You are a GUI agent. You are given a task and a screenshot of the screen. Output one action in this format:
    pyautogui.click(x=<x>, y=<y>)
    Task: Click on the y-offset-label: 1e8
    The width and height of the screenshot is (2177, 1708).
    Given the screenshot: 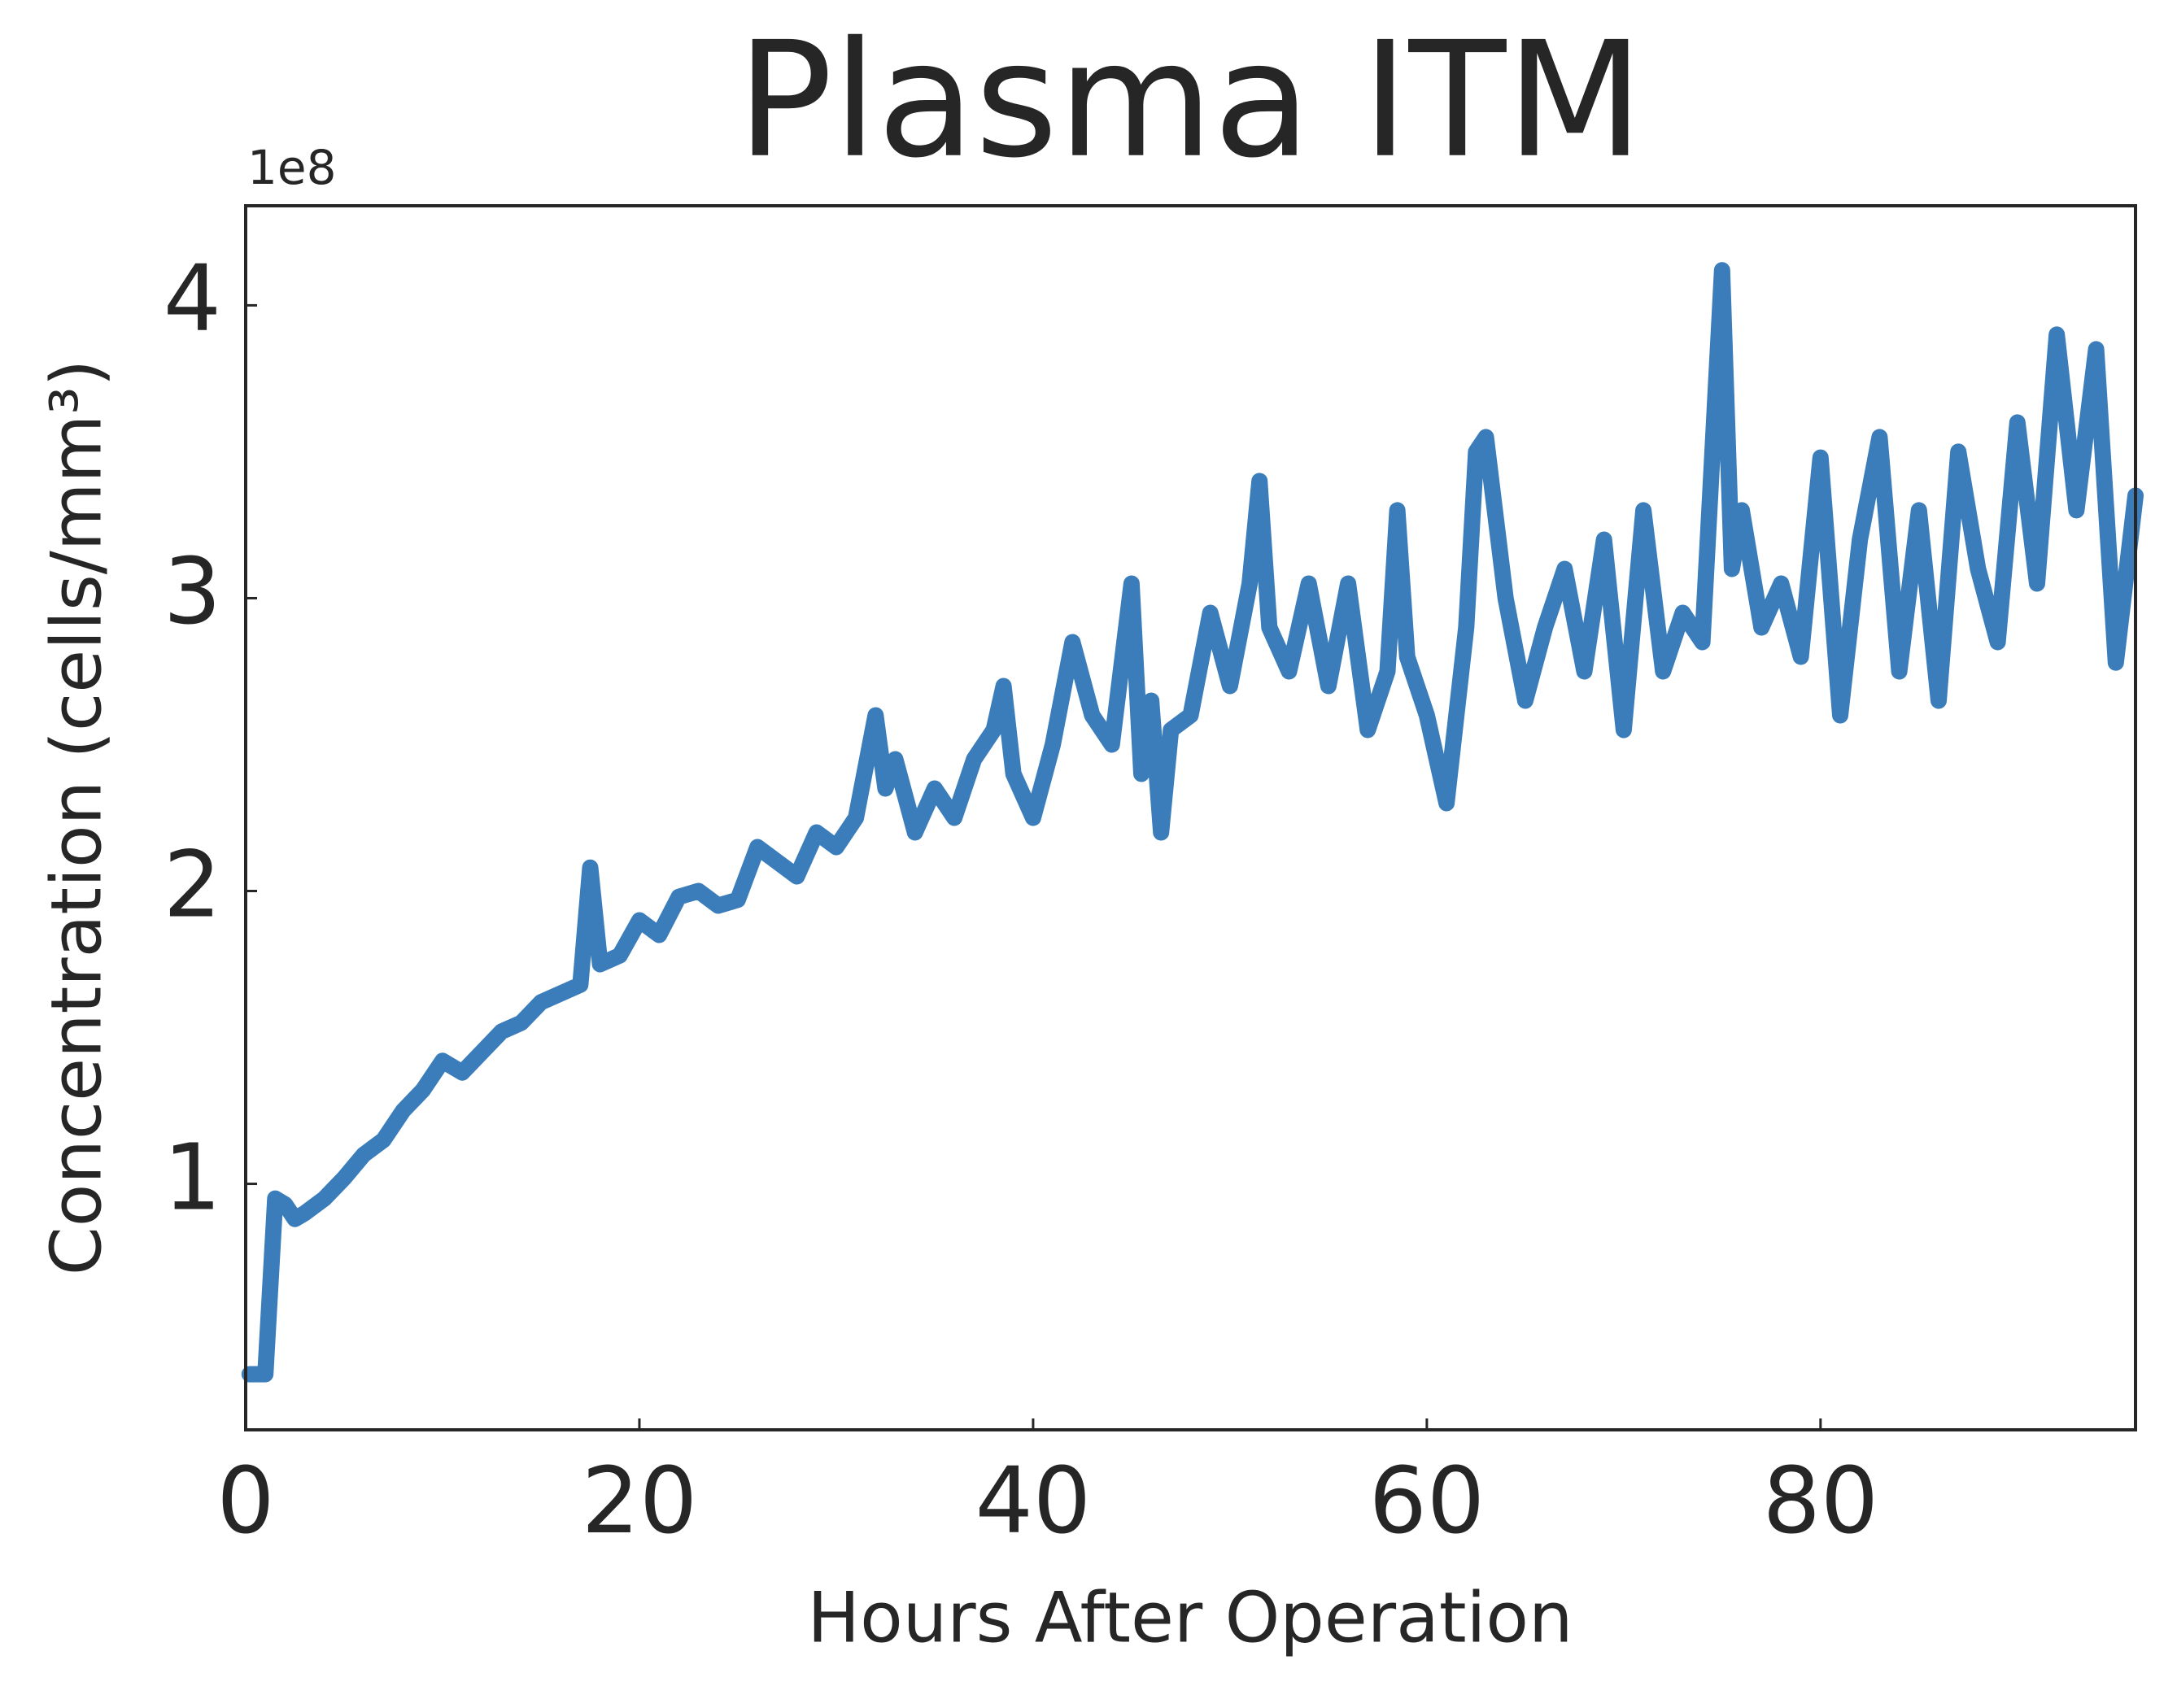 What is the action you would take?
    pyautogui.click(x=292, y=167)
    